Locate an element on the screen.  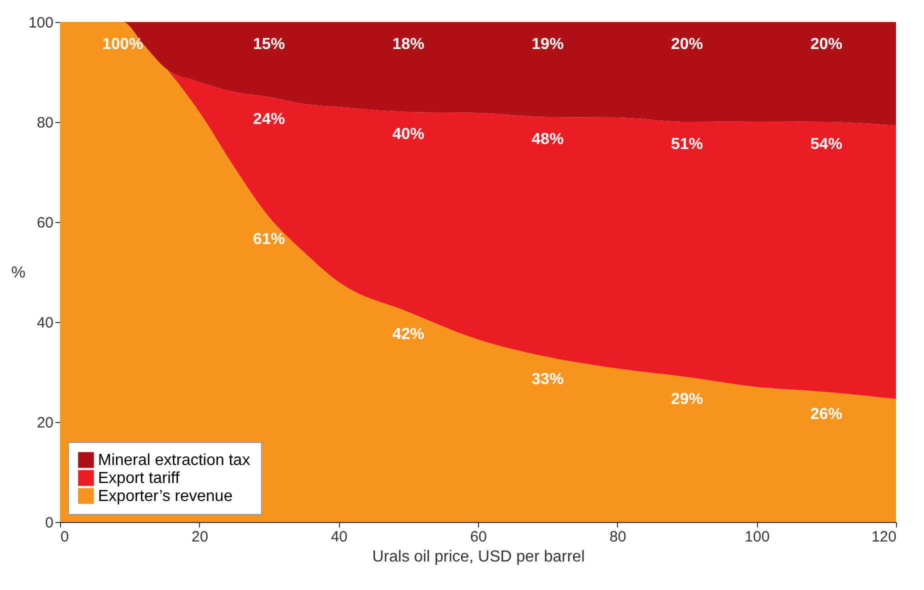
legend-label: Mineral extraction tax is located at coordinates (174, 460).